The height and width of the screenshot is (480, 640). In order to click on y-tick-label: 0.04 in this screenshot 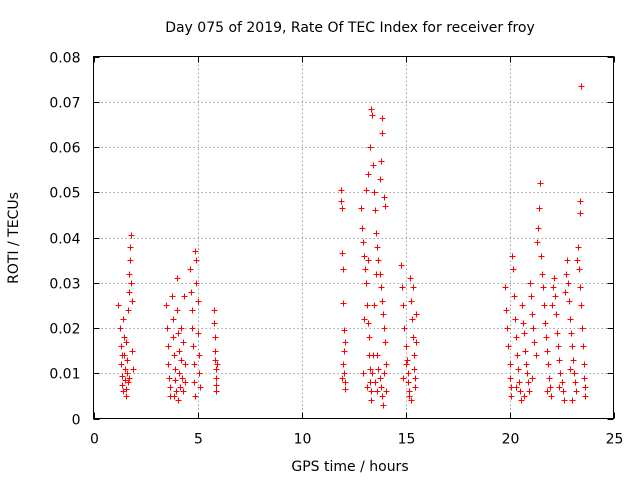, I will do `click(64, 240)`.